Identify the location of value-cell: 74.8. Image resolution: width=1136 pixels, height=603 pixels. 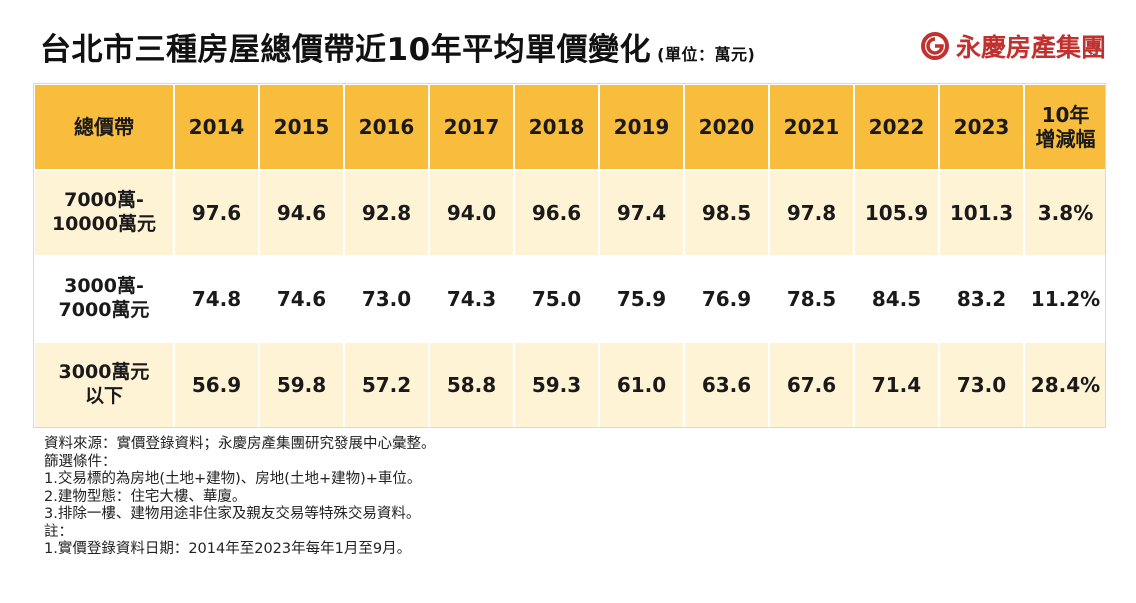
(216, 299).